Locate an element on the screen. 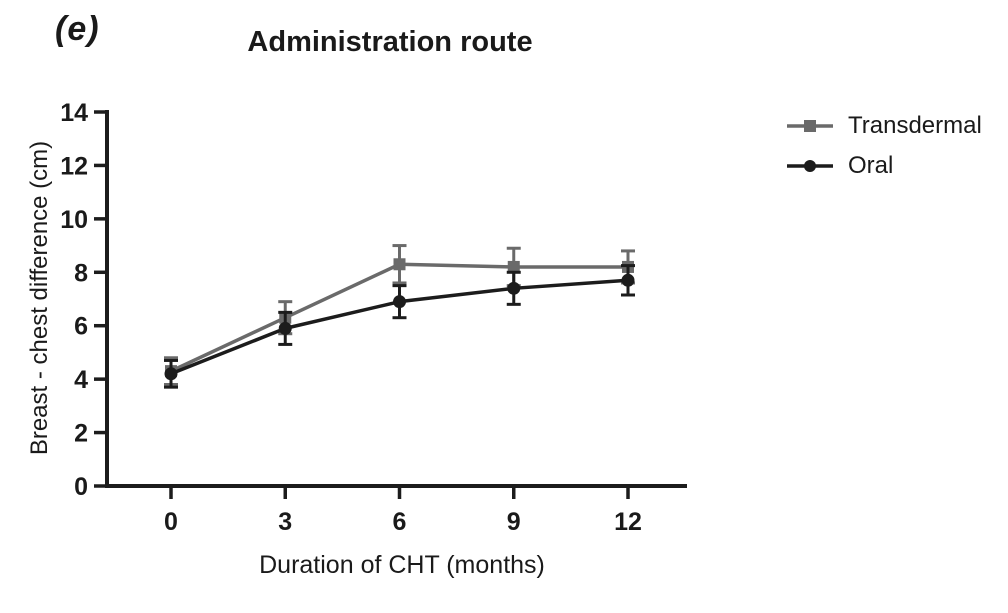 The width and height of the screenshot is (1008, 613). x-axis-label: Duration of CHT (months) is located at coordinates (402, 565).